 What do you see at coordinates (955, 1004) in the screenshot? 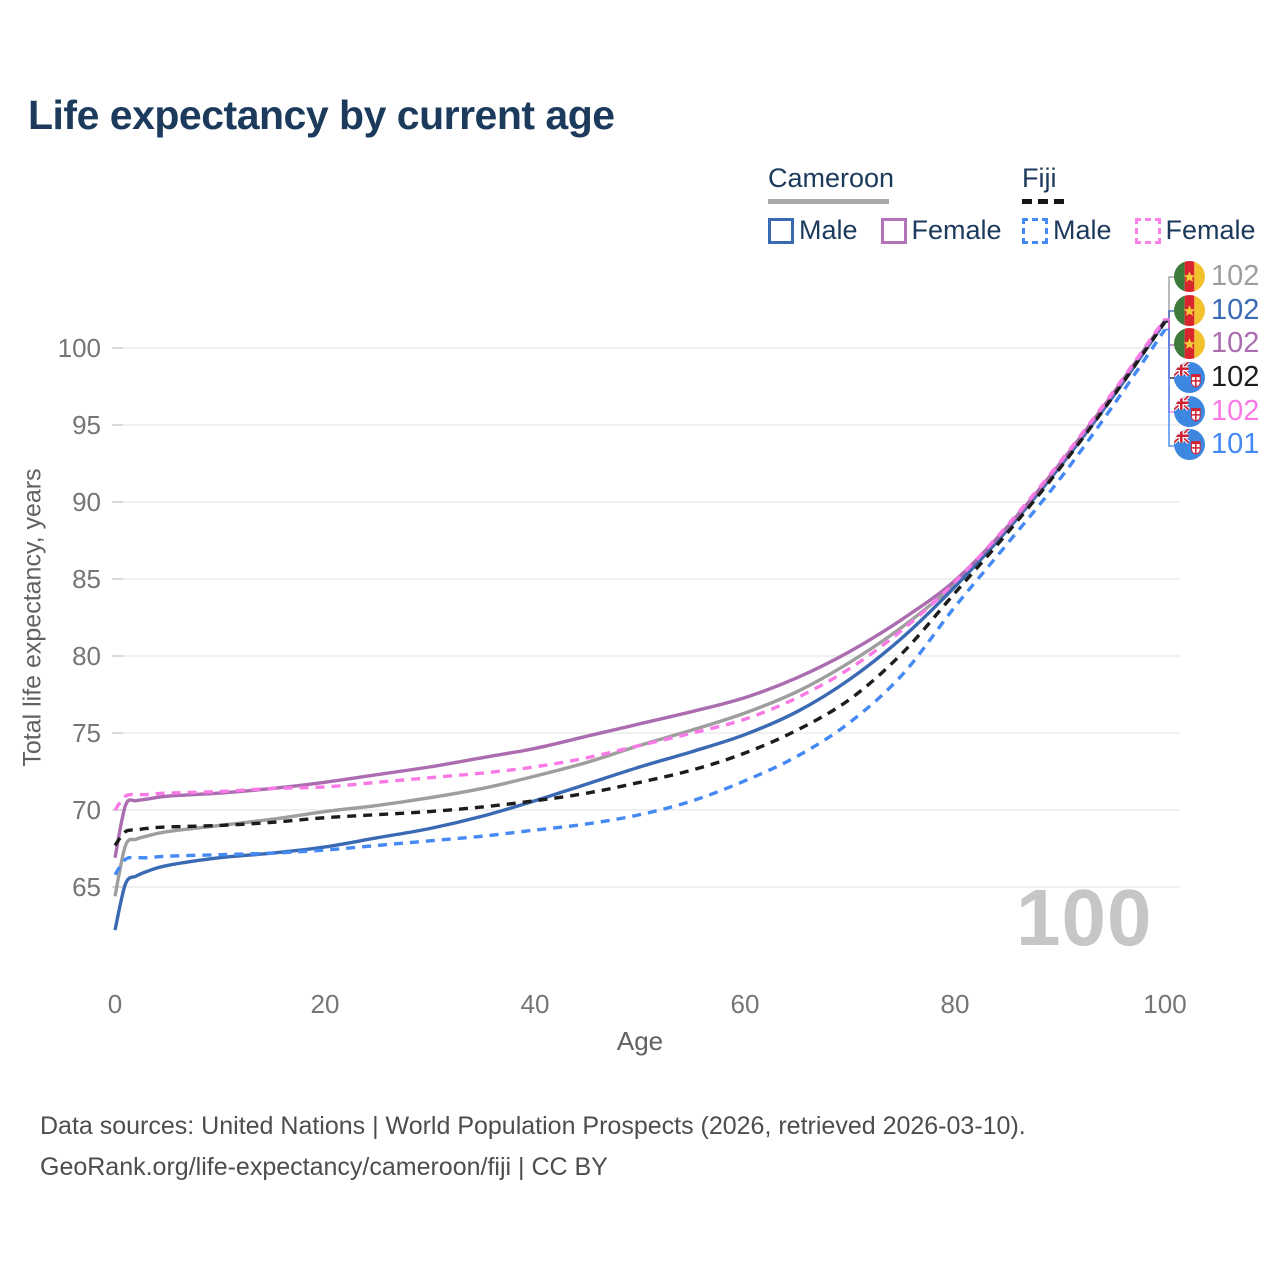
I see `x-tick-label: 80` at bounding box center [955, 1004].